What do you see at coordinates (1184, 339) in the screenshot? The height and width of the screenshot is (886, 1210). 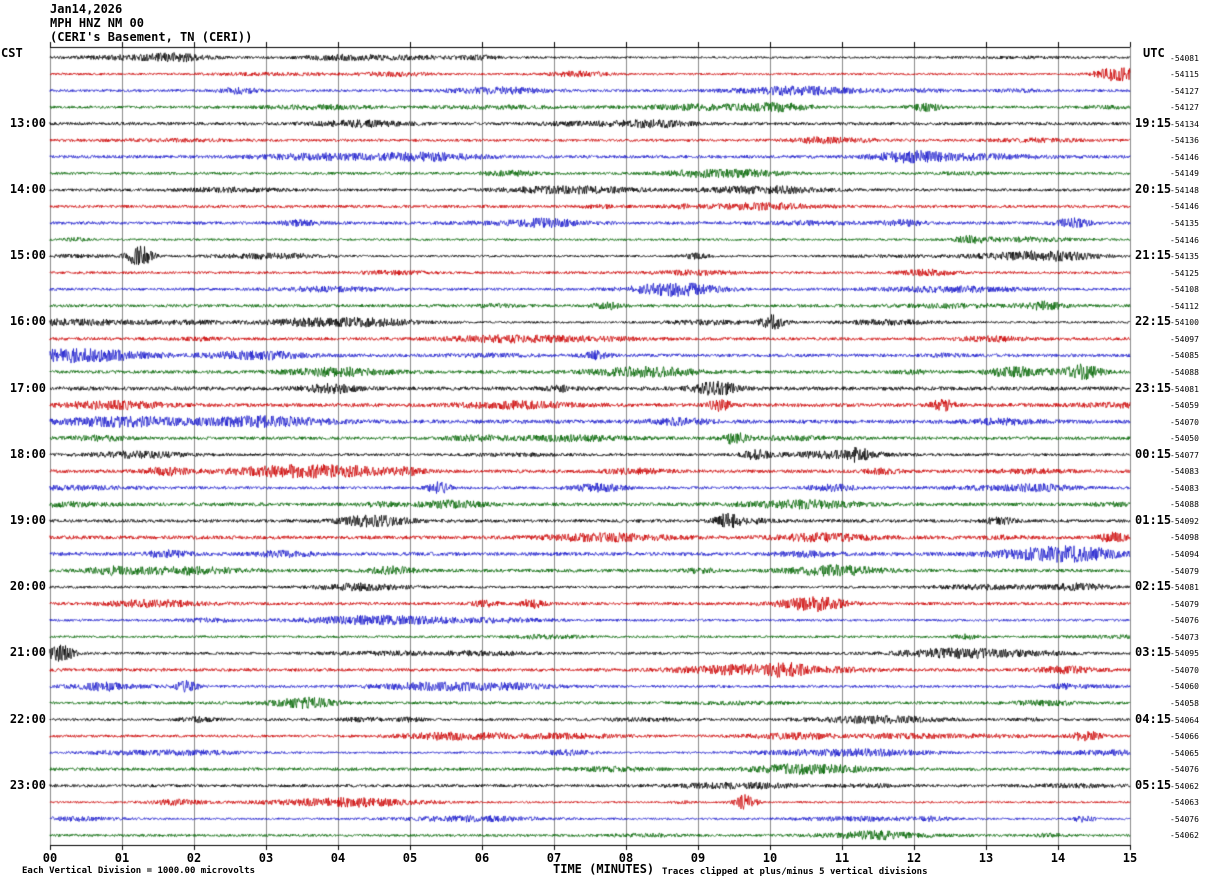 I see `trace-offset-label: -54097` at bounding box center [1184, 339].